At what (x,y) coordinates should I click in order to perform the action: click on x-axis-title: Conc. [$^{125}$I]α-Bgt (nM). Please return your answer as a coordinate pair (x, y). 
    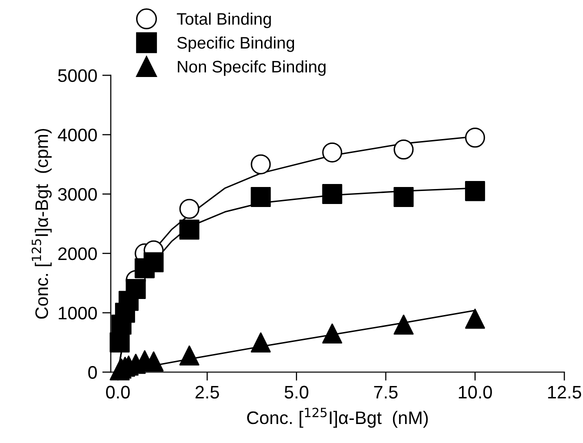
    Looking at the image, I should click on (337, 418).